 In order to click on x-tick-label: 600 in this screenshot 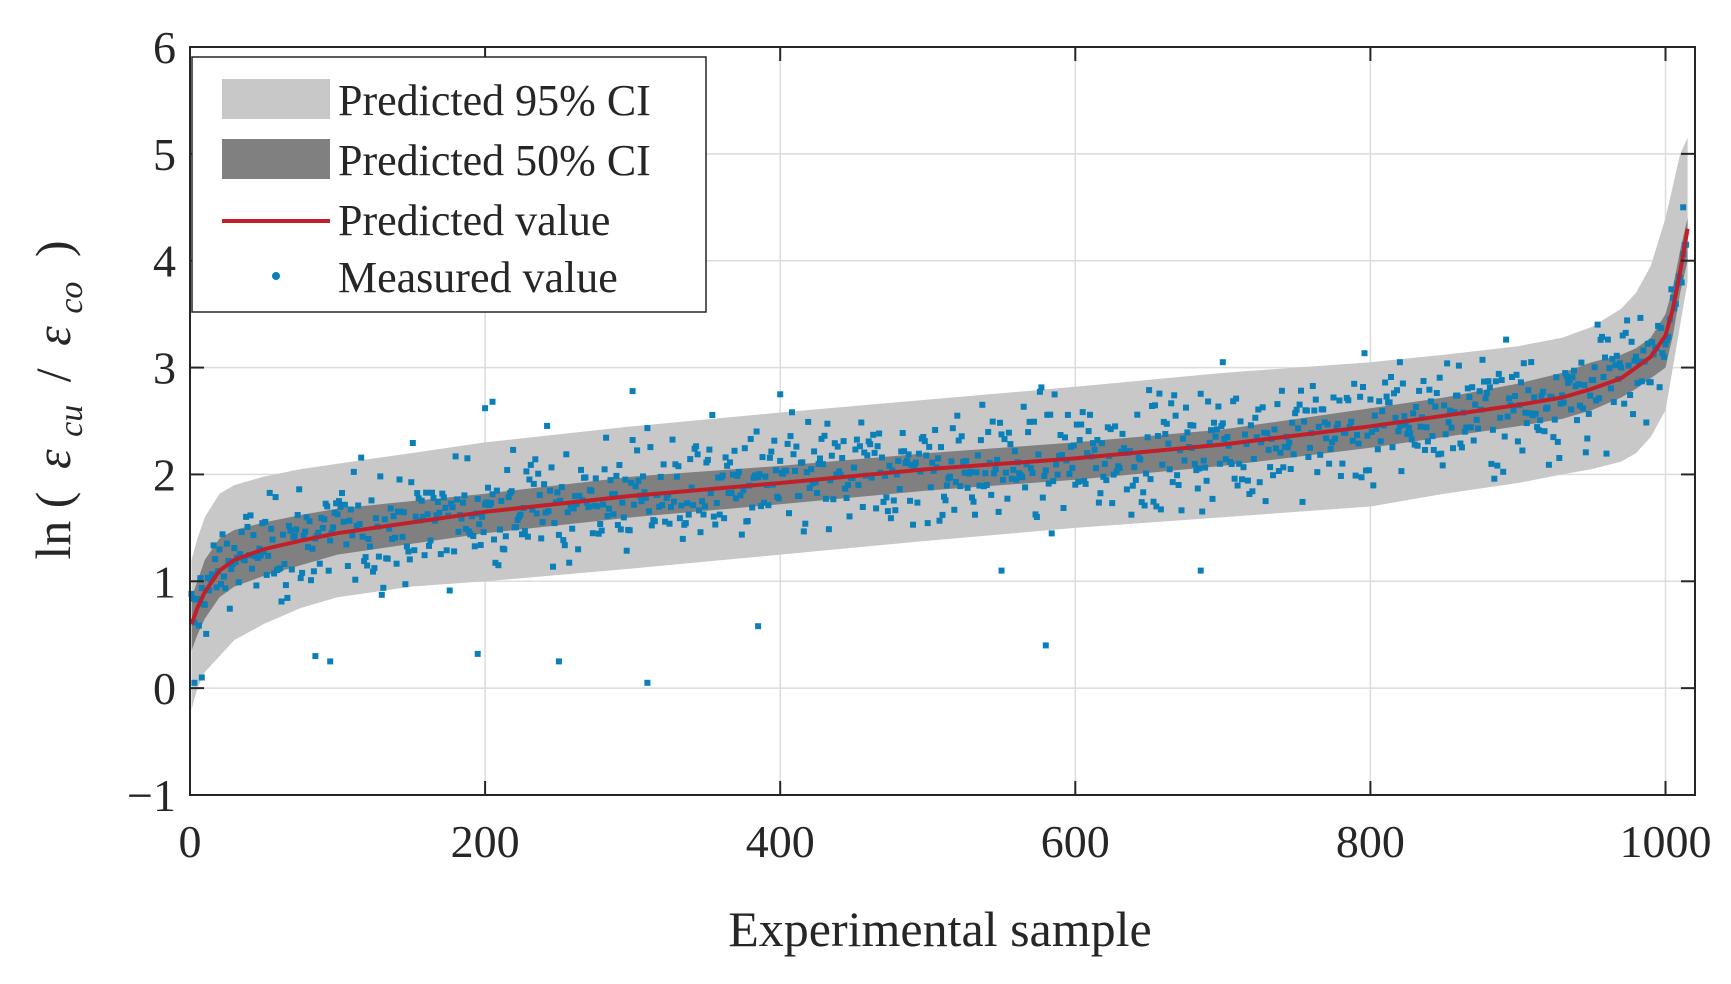, I will do `click(1075, 841)`.